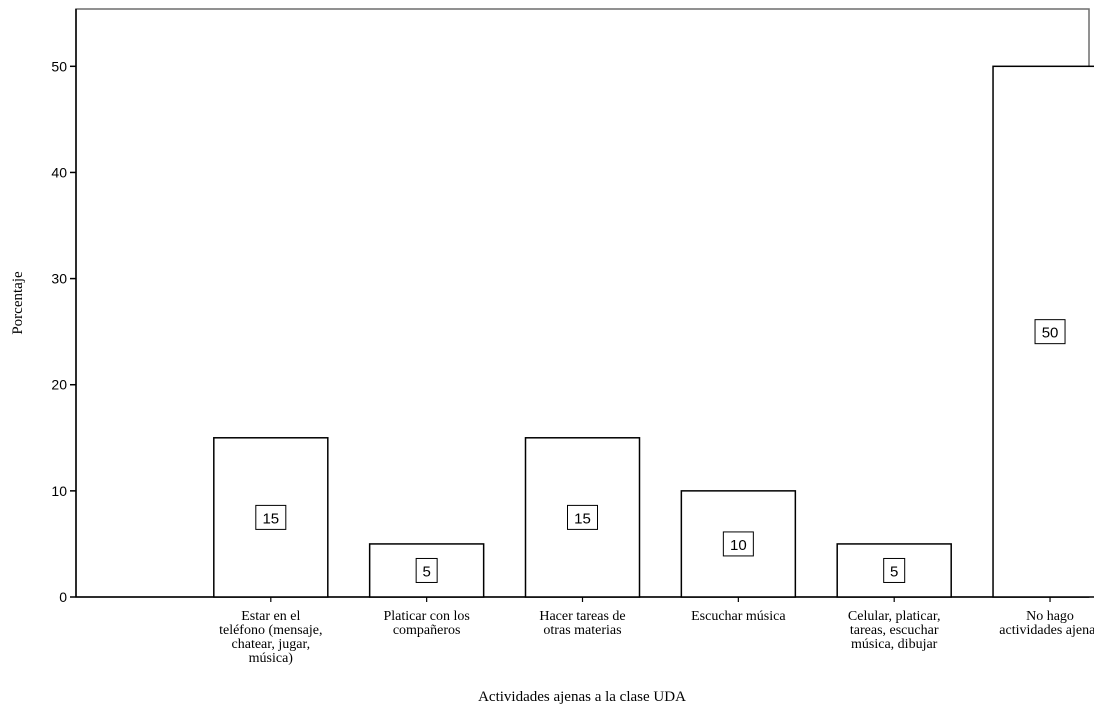 The height and width of the screenshot is (710, 1094). I want to click on x-tick-label: otras materias, so click(582, 630).